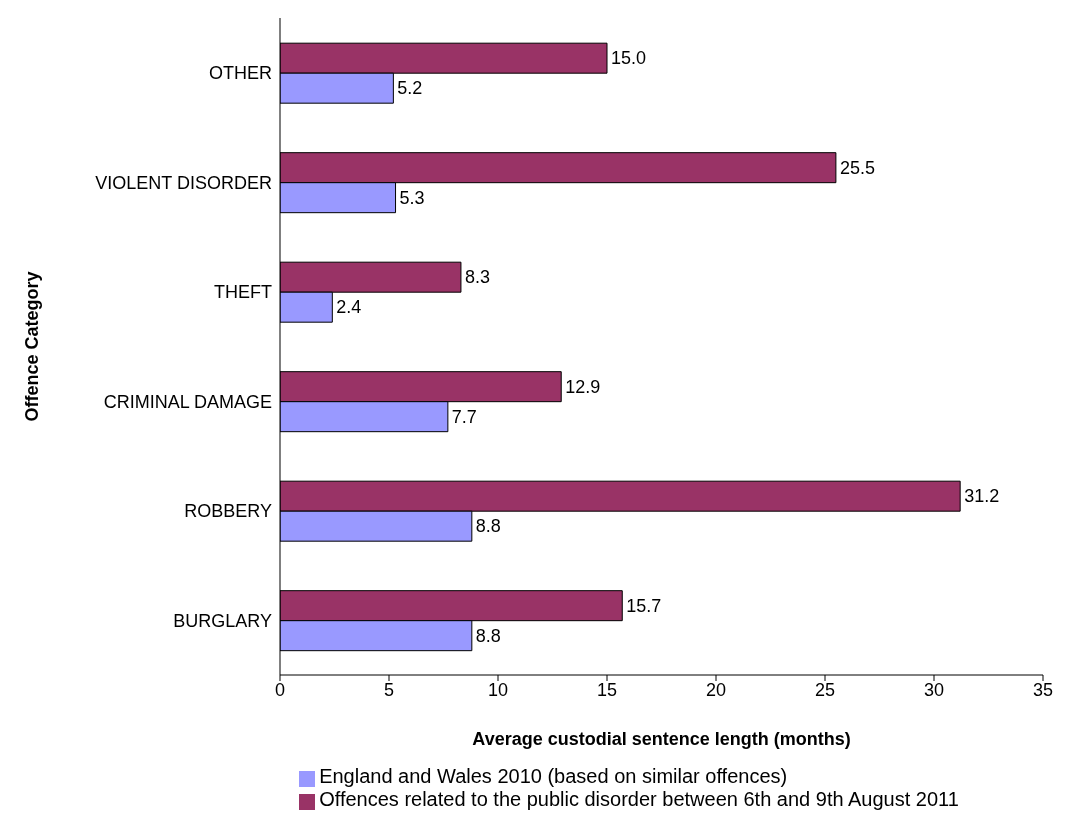 This screenshot has width=1068, height=829. Describe the element at coordinates (412, 197) in the screenshot. I see `data-label: 5.3` at that location.